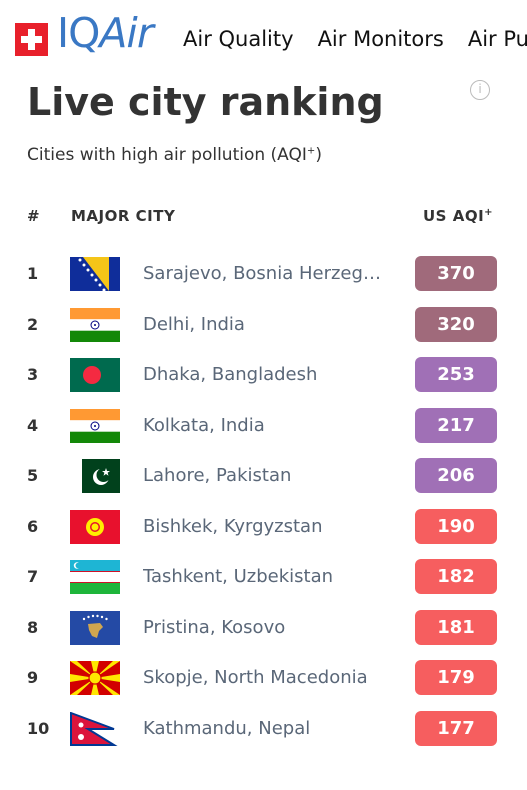  What do you see at coordinates (238, 39) in the screenshot?
I see `nav-air-quality: Air Quality` at bounding box center [238, 39].